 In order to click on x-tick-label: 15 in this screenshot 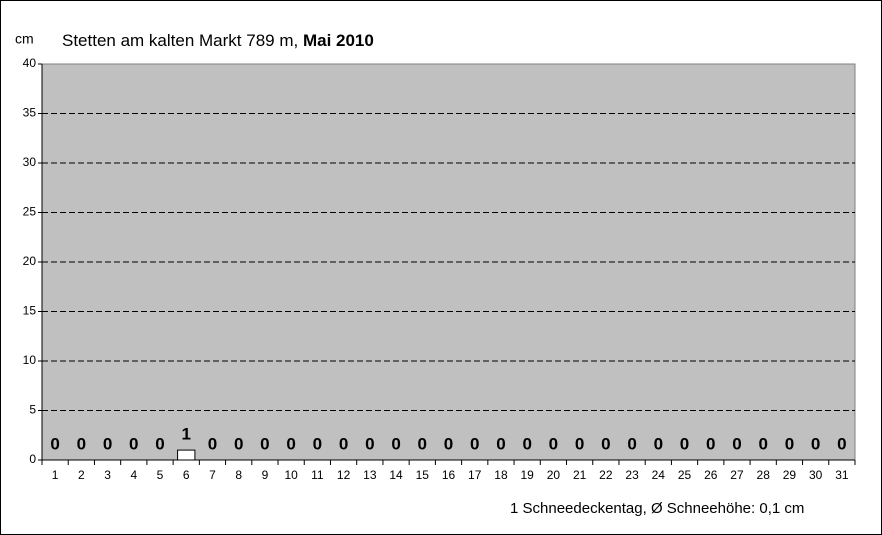, I will do `click(423, 475)`.